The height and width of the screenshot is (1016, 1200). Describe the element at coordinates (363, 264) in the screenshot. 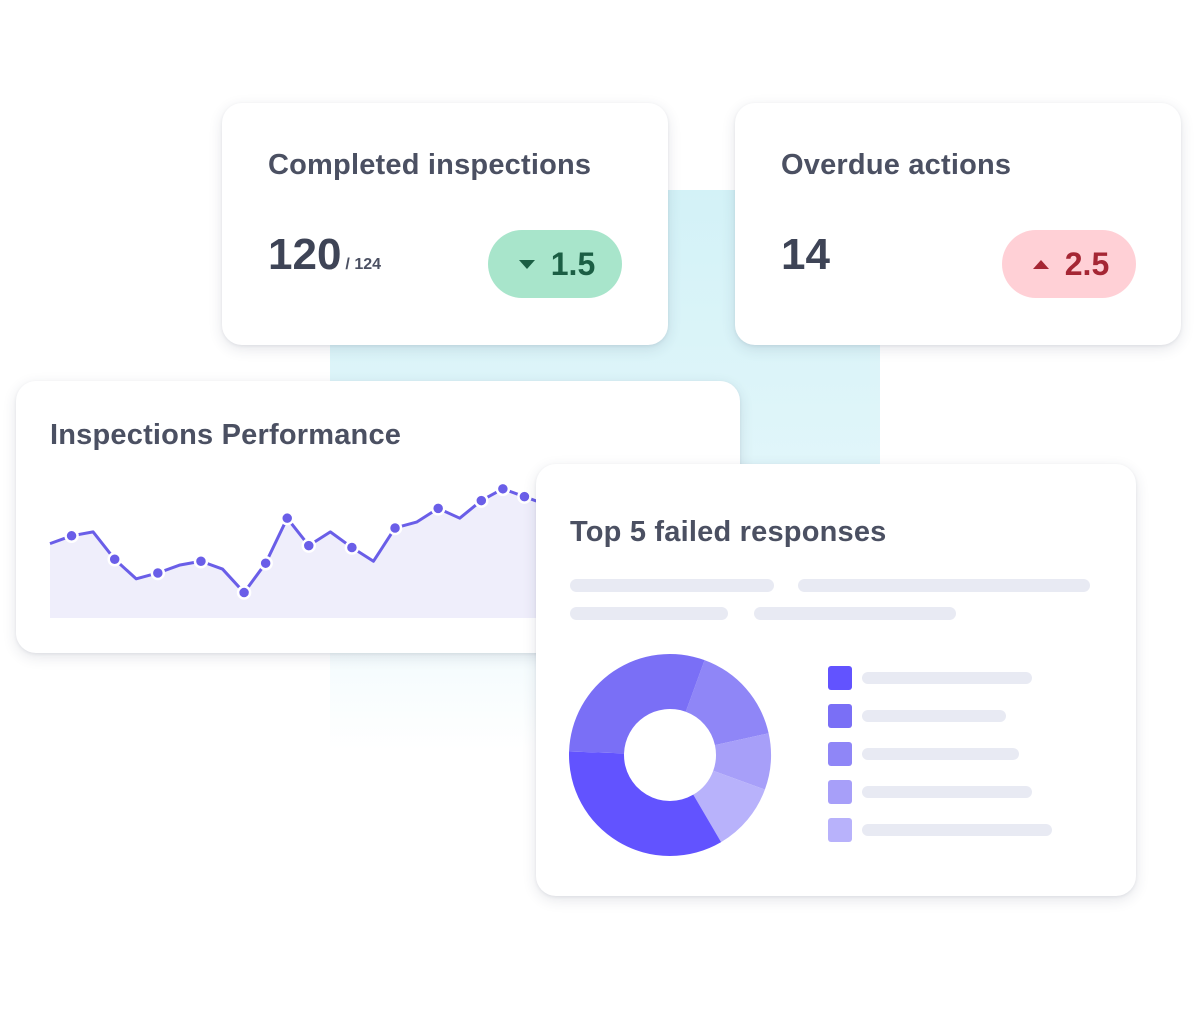

I see `completed-total: / 124` at that location.